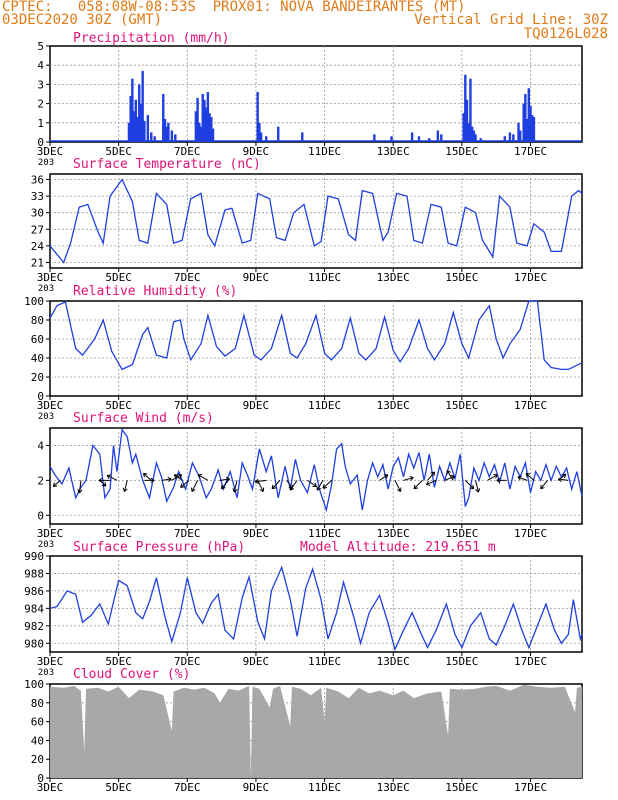 Image resolution: width=618 pixels, height=800 pixels. Describe the element at coordinates (34, 591) in the screenshot. I see `pressure-ytick-label: 986` at that location.